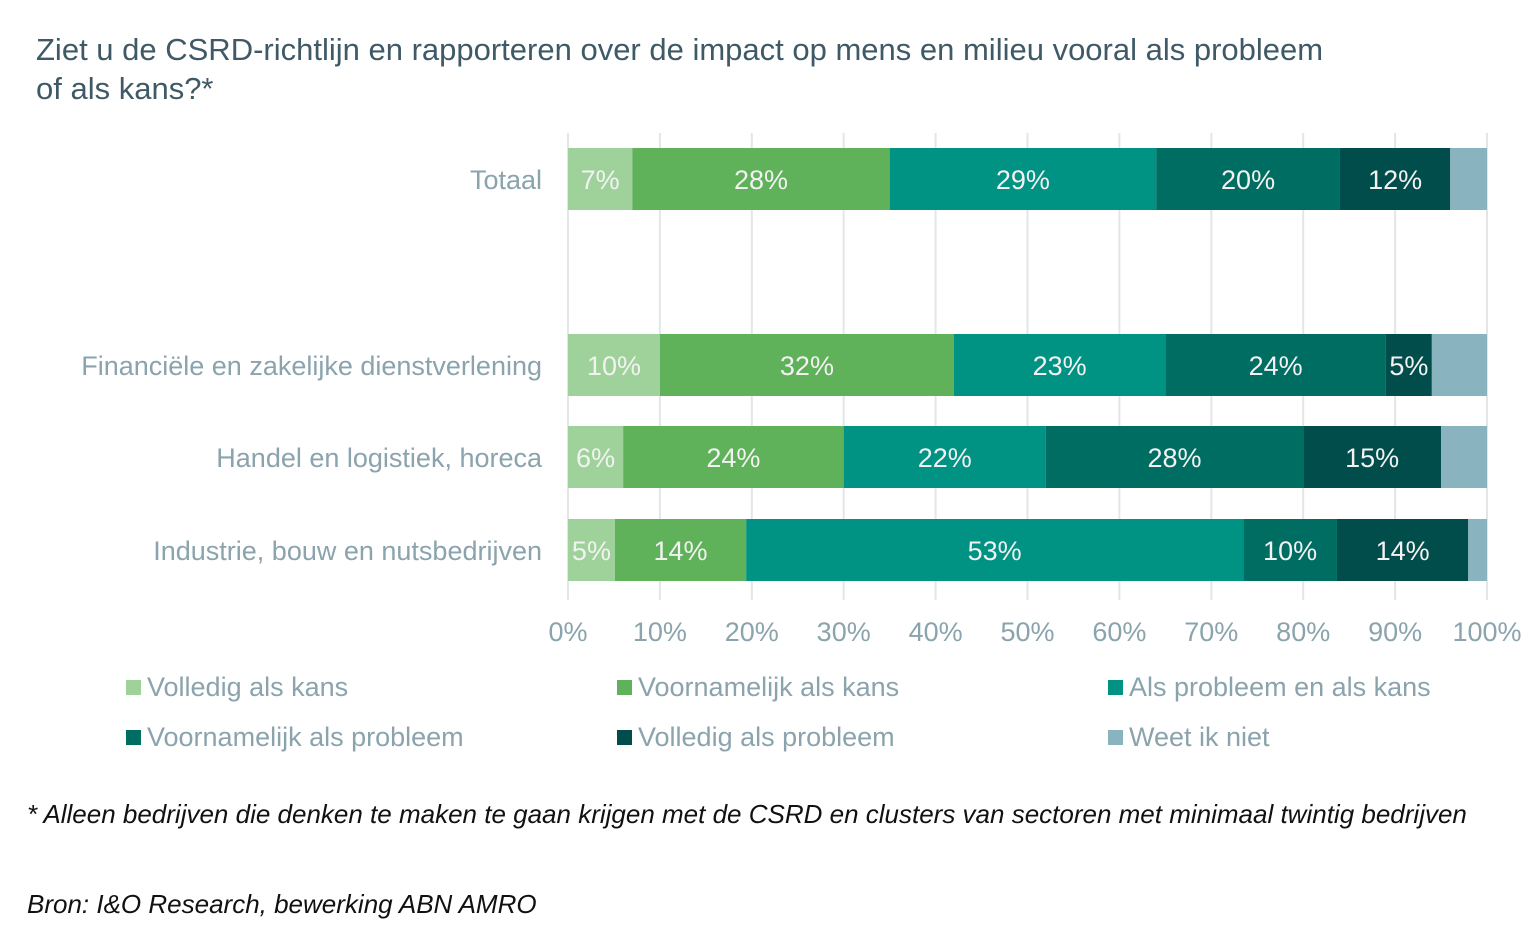 Image resolution: width=1536 pixels, height=941 pixels. I want to click on legend-item: Voornamelijk als probleem, so click(295, 737).